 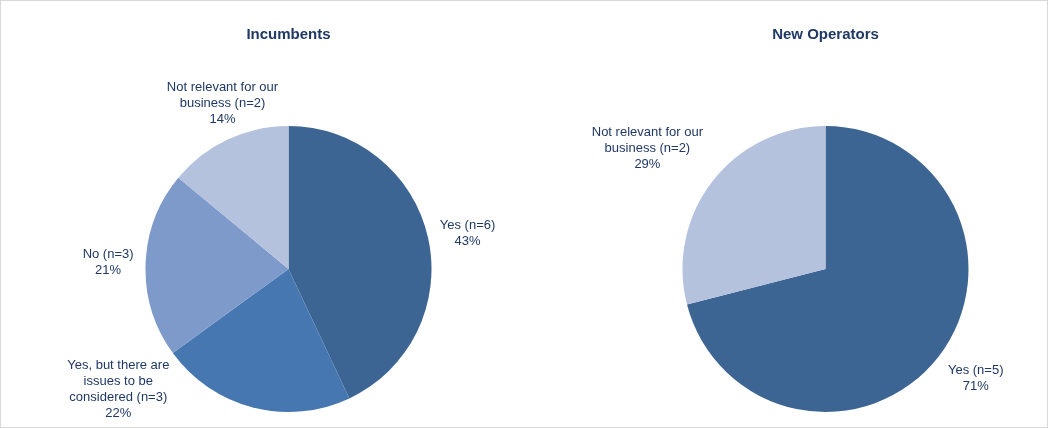 What do you see at coordinates (108, 254) in the screenshot?
I see `slice-label: No (n=3)` at bounding box center [108, 254].